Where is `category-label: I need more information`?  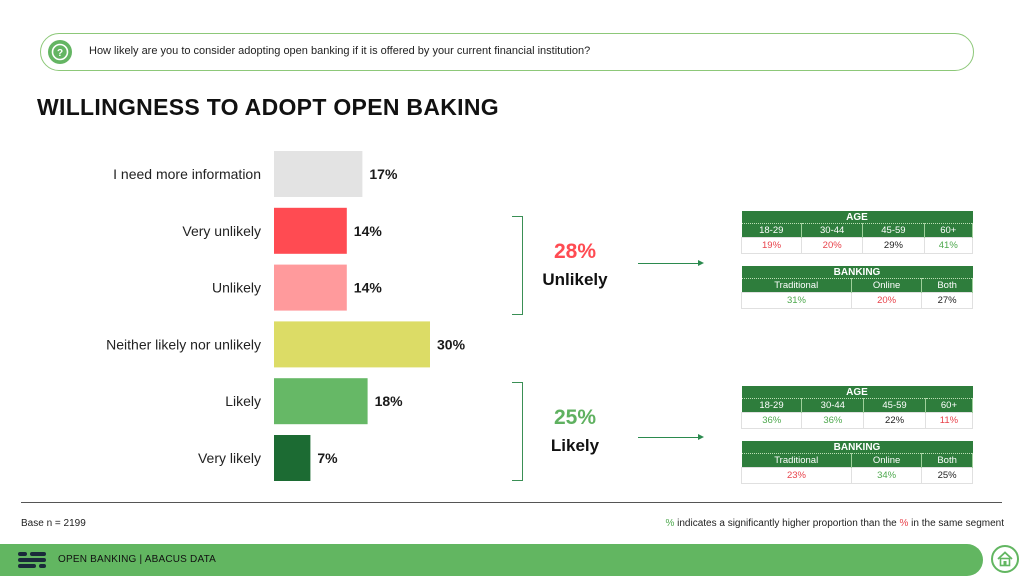 category-label: I need more information is located at coordinates (187, 174).